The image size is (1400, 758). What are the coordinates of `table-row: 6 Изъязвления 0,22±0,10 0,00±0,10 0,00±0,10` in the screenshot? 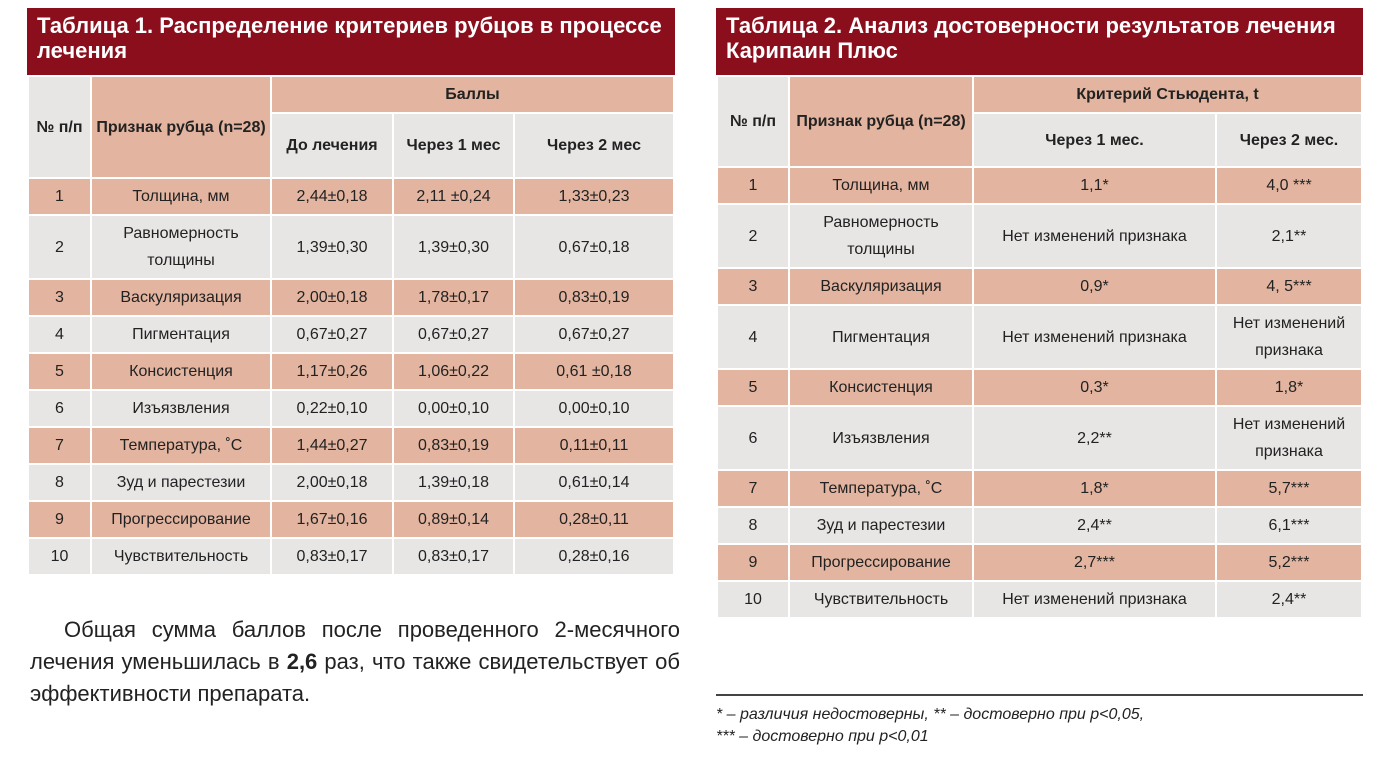 It's located at (351, 408).